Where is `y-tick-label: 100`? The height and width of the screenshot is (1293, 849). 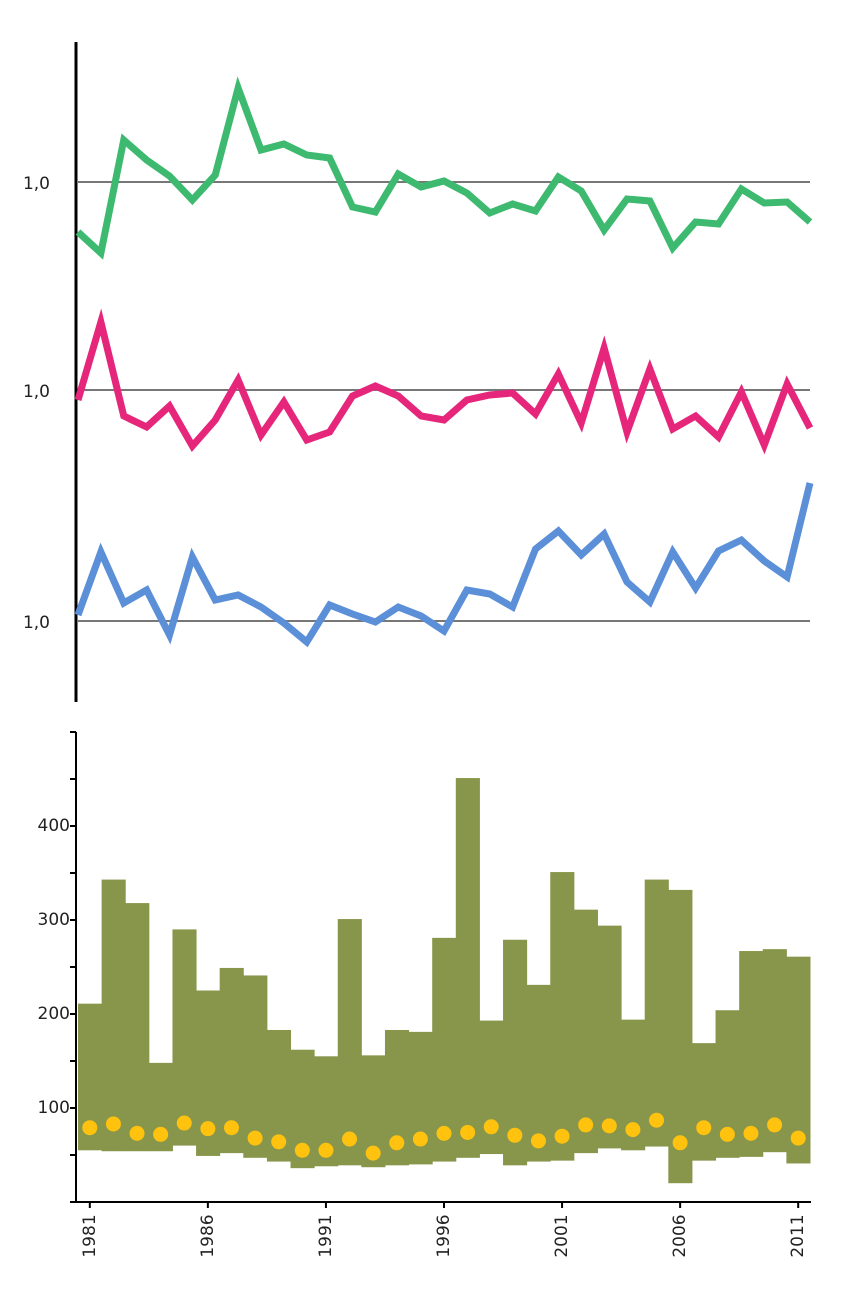
y-tick-label: 100 is located at coordinates (54, 1108).